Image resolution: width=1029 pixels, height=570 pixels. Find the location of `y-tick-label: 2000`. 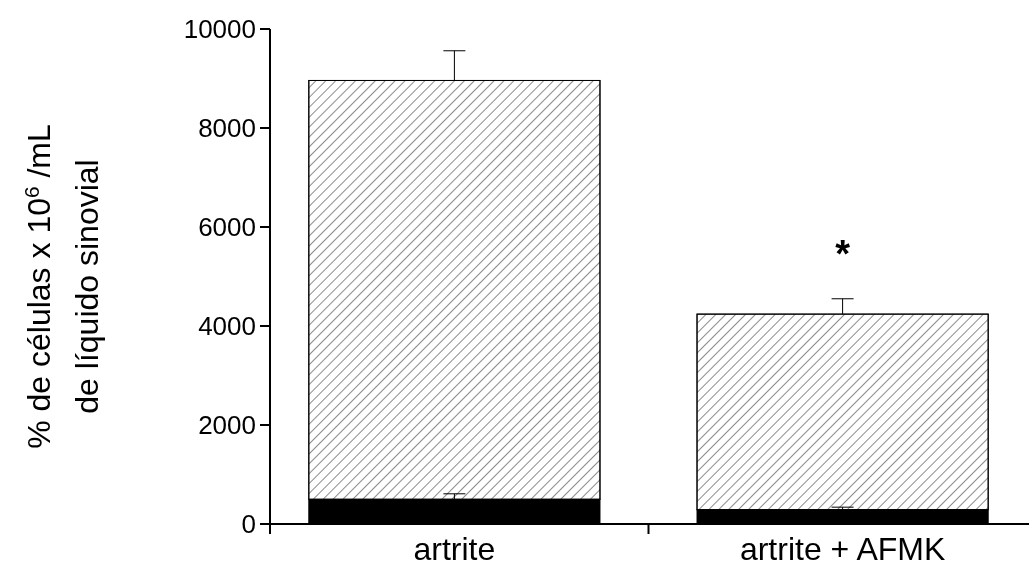

y-tick-label: 2000 is located at coordinates (227, 425).